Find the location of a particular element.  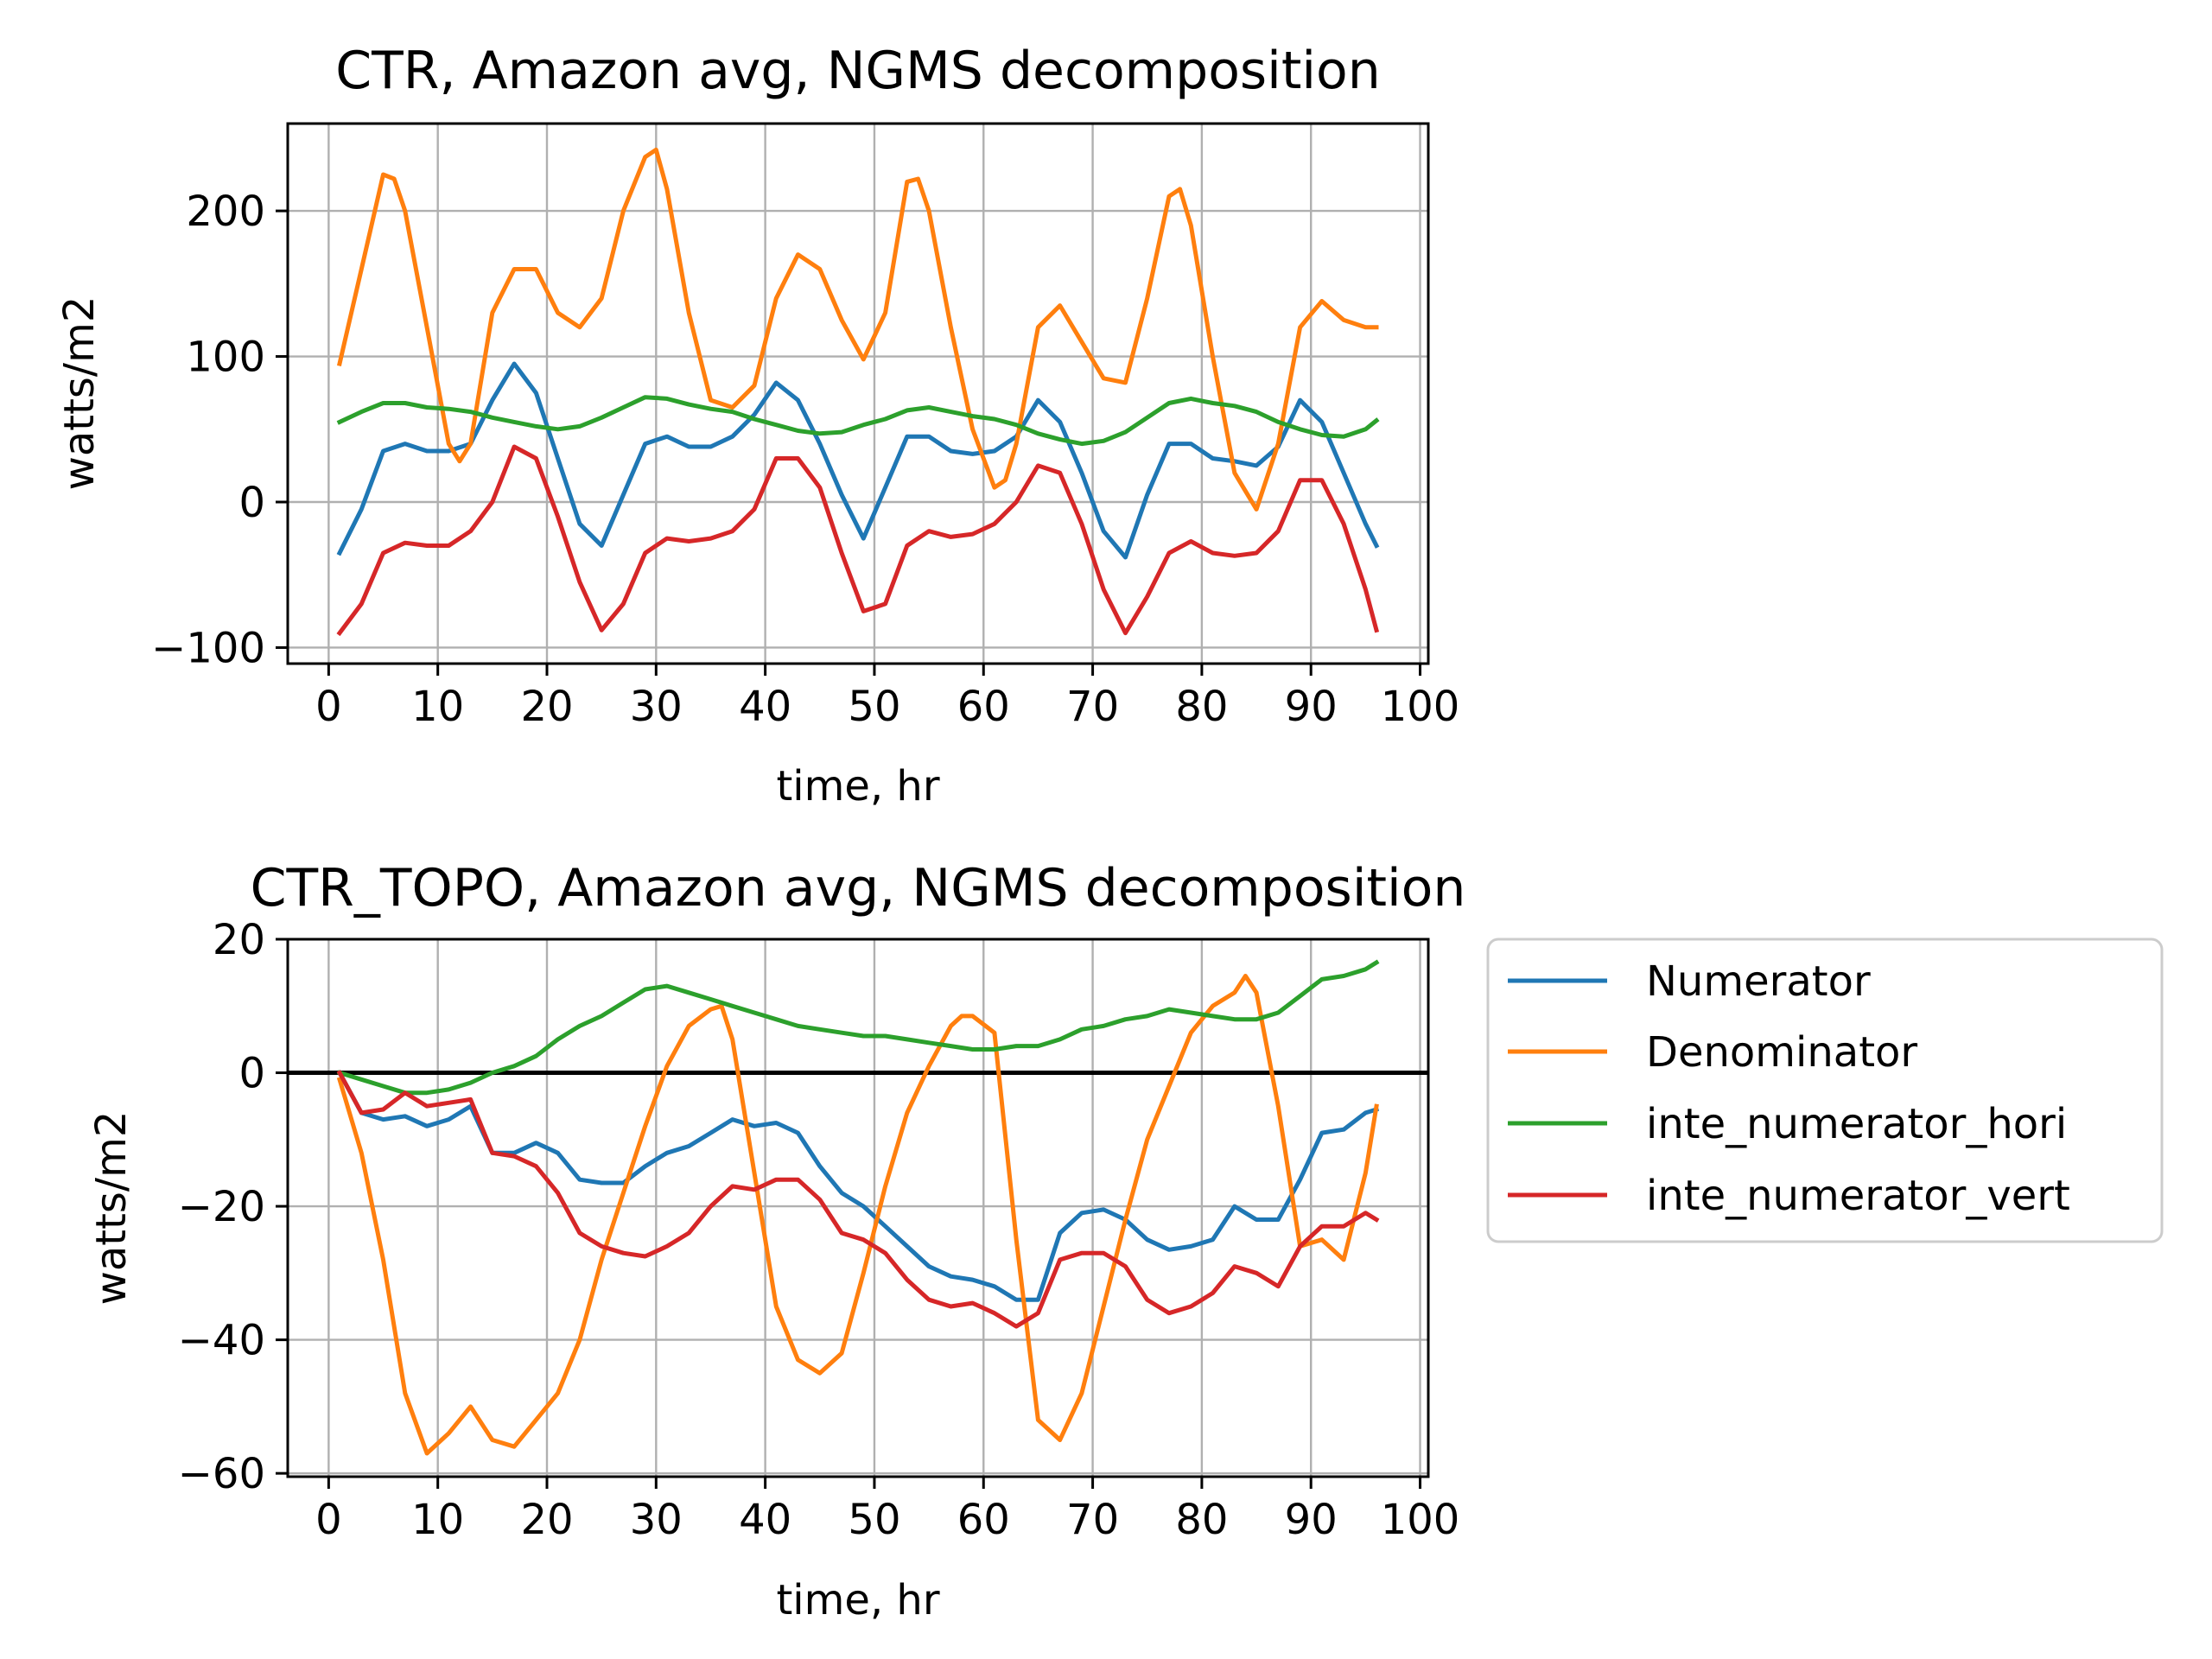

legend-label-inte-numerator-vert: inte_numerator_vert is located at coordinates (1858, 1196).